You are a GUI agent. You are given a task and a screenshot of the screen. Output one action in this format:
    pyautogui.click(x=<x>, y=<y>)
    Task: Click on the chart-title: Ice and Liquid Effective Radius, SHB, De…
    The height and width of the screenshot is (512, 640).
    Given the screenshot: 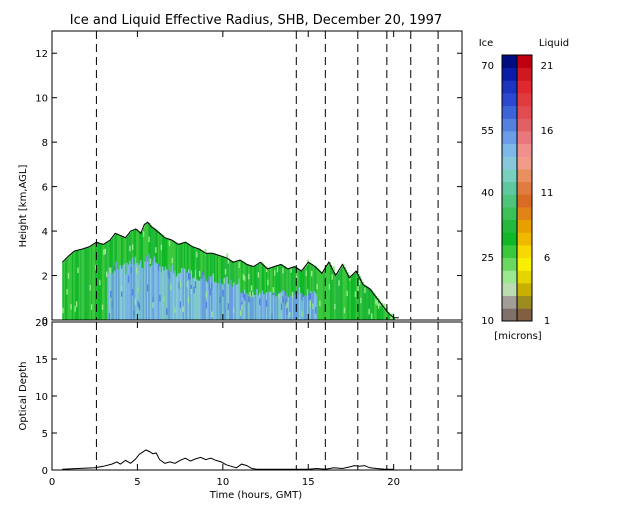 What is the action you would take?
    pyautogui.click(x=256, y=20)
    